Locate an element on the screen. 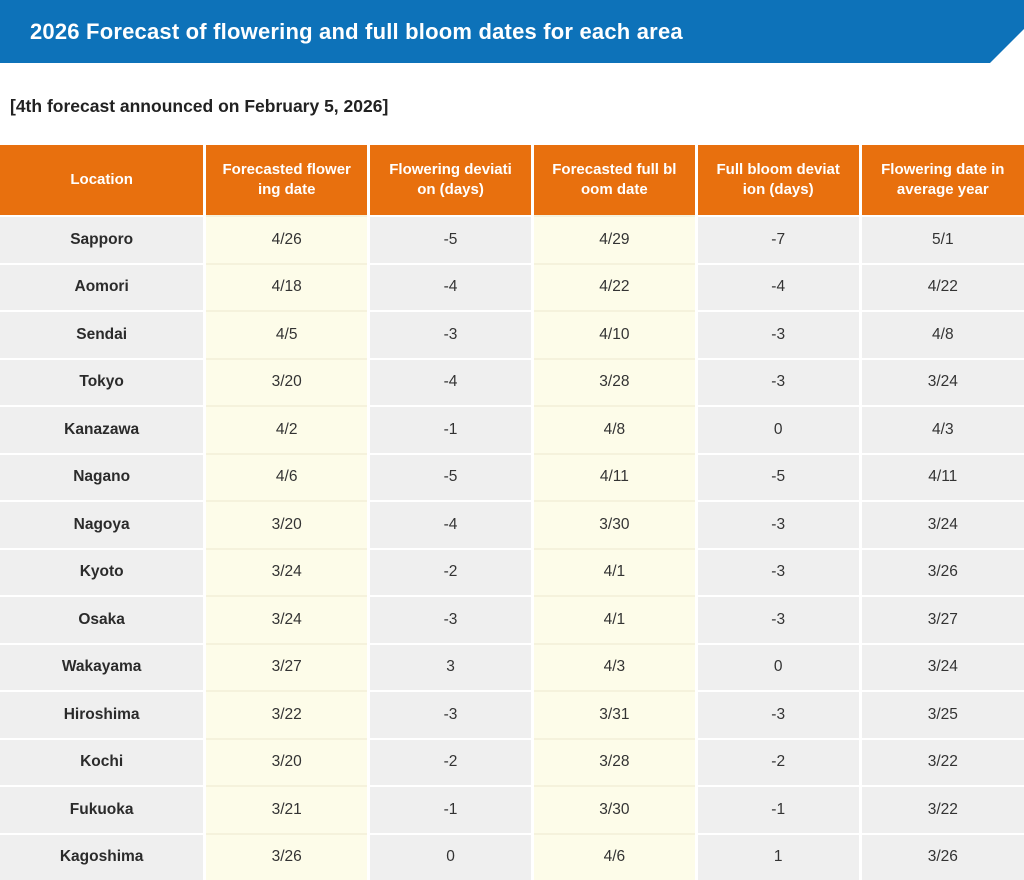 Image resolution: width=1024 pixels, height=880 pixels. column-header-label: Full bloom deviat ion (days) is located at coordinates (778, 179).